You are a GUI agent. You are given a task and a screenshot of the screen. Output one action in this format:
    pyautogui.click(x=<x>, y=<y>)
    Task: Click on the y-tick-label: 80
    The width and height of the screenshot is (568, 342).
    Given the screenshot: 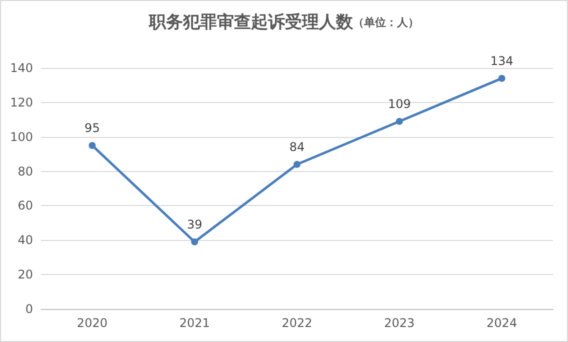 What is the action you would take?
    pyautogui.click(x=25, y=171)
    